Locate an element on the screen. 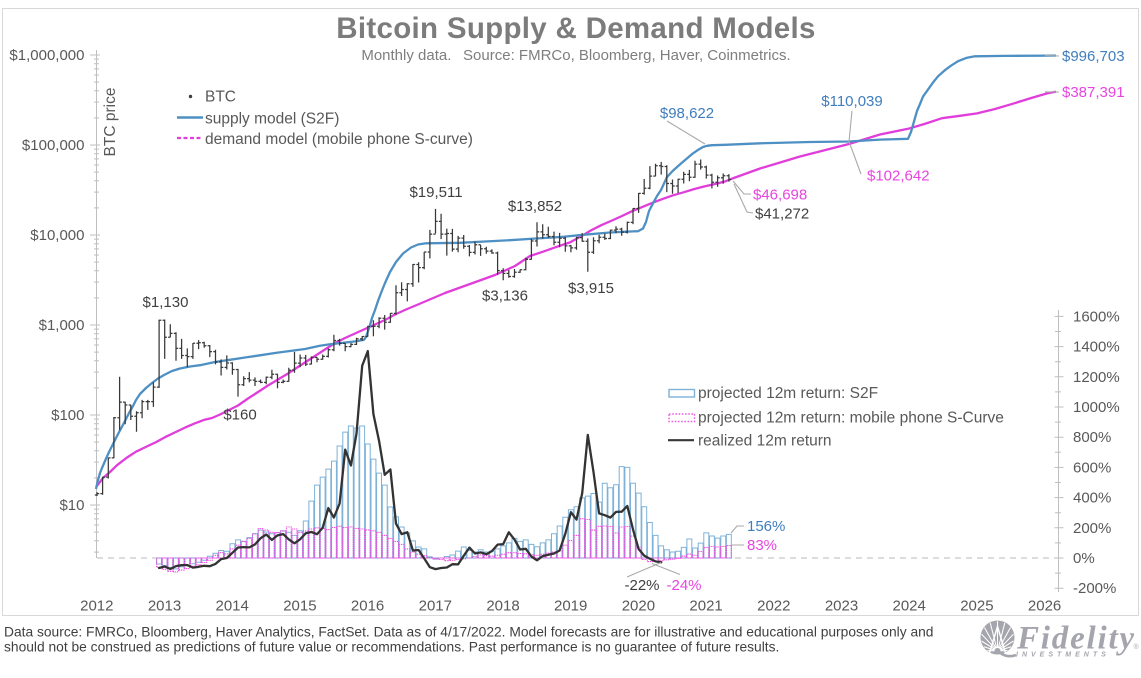 The image size is (1141, 678). svg-text: 400% is located at coordinates (1092, 498).